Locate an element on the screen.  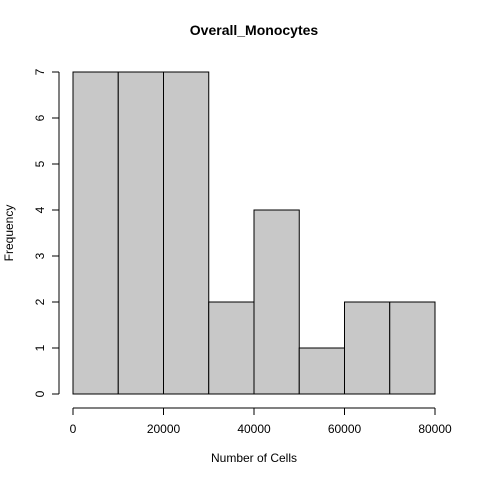
y-tick-label: 2 is located at coordinates (40, 301).